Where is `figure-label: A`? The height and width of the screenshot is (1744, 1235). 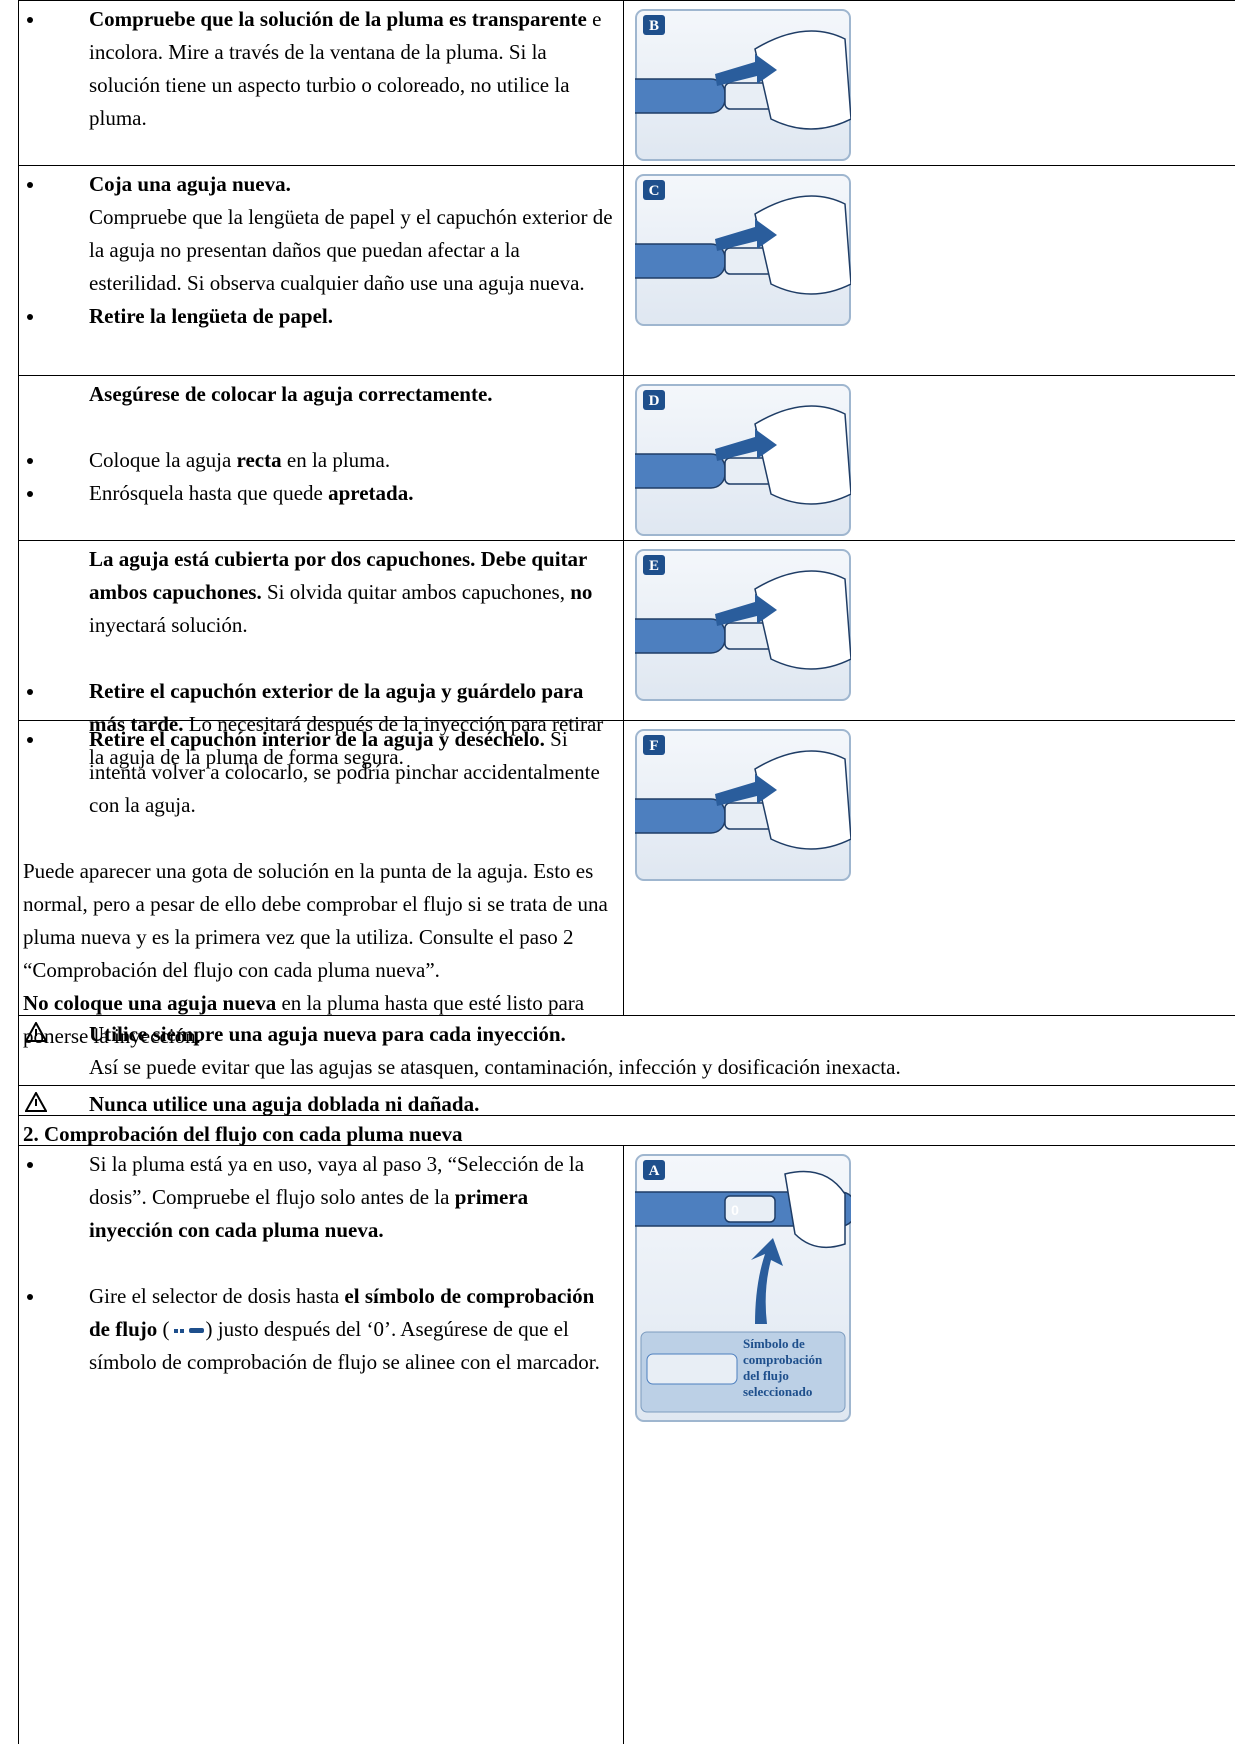
figure-label: A is located at coordinates (654, 1171).